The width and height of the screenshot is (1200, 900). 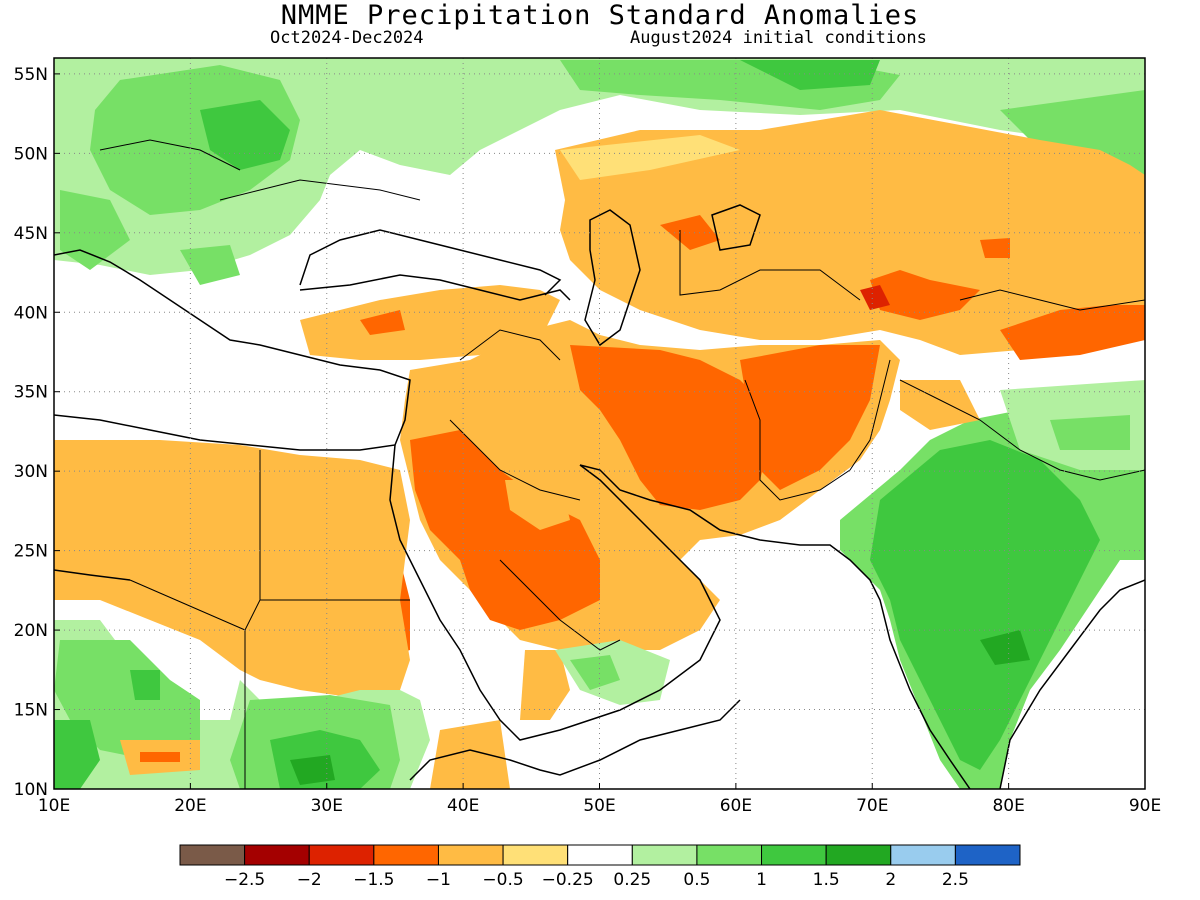 What do you see at coordinates (1145, 806) in the screenshot?
I see `lon-tick-label: 90E` at bounding box center [1145, 806].